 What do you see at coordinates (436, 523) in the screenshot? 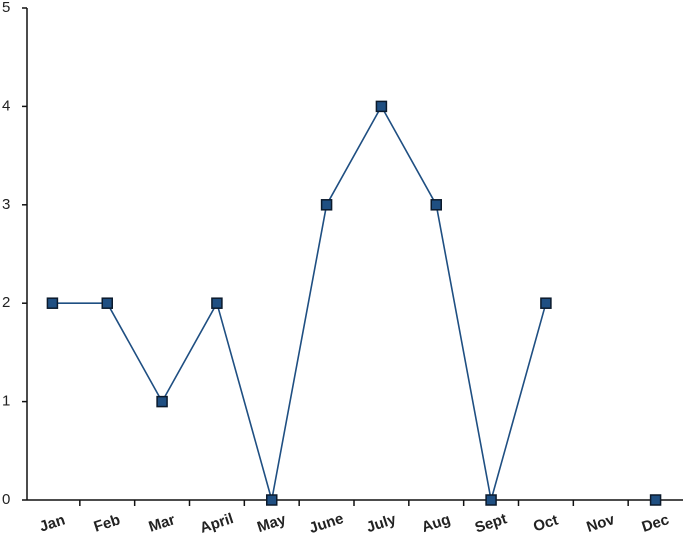
I see `x-tick-label: Aug` at bounding box center [436, 523].